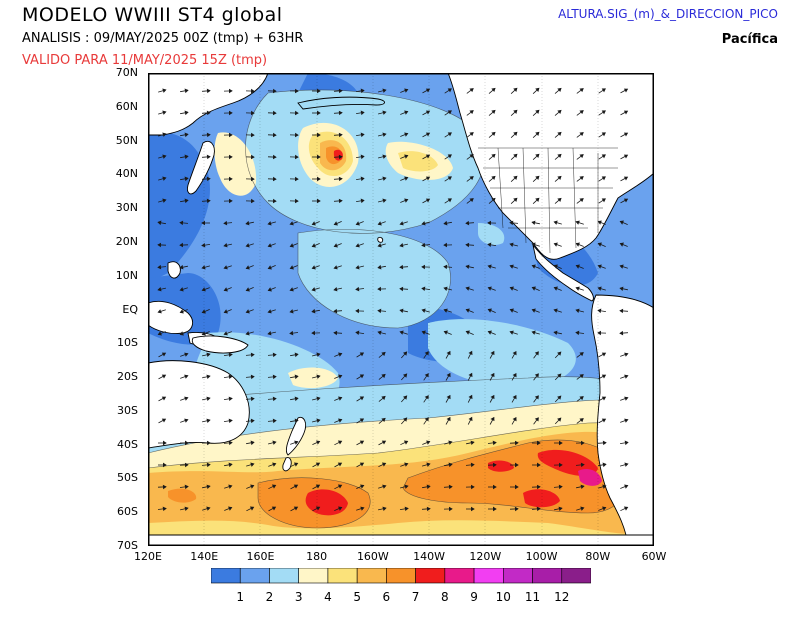  I want to click on colorbar-label: 2, so click(269, 597).